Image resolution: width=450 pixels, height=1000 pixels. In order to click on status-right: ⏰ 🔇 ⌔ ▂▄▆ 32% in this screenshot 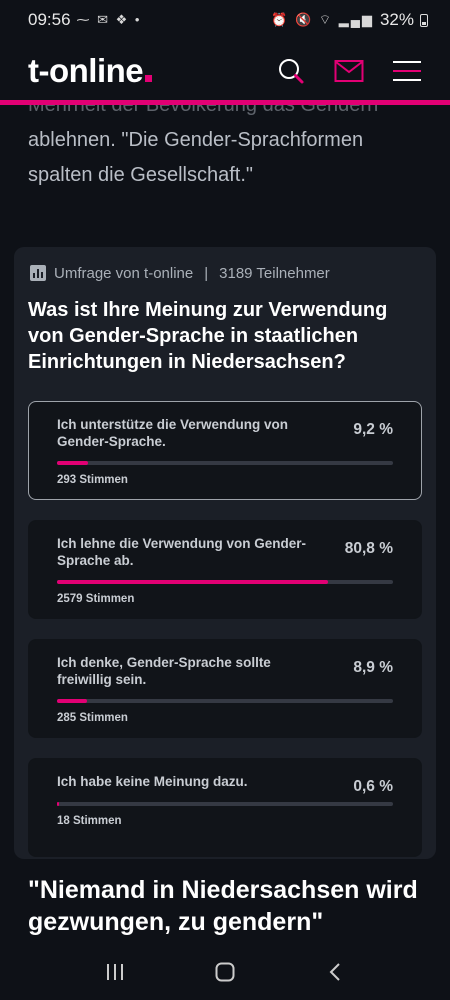, I will do `click(349, 20)`.